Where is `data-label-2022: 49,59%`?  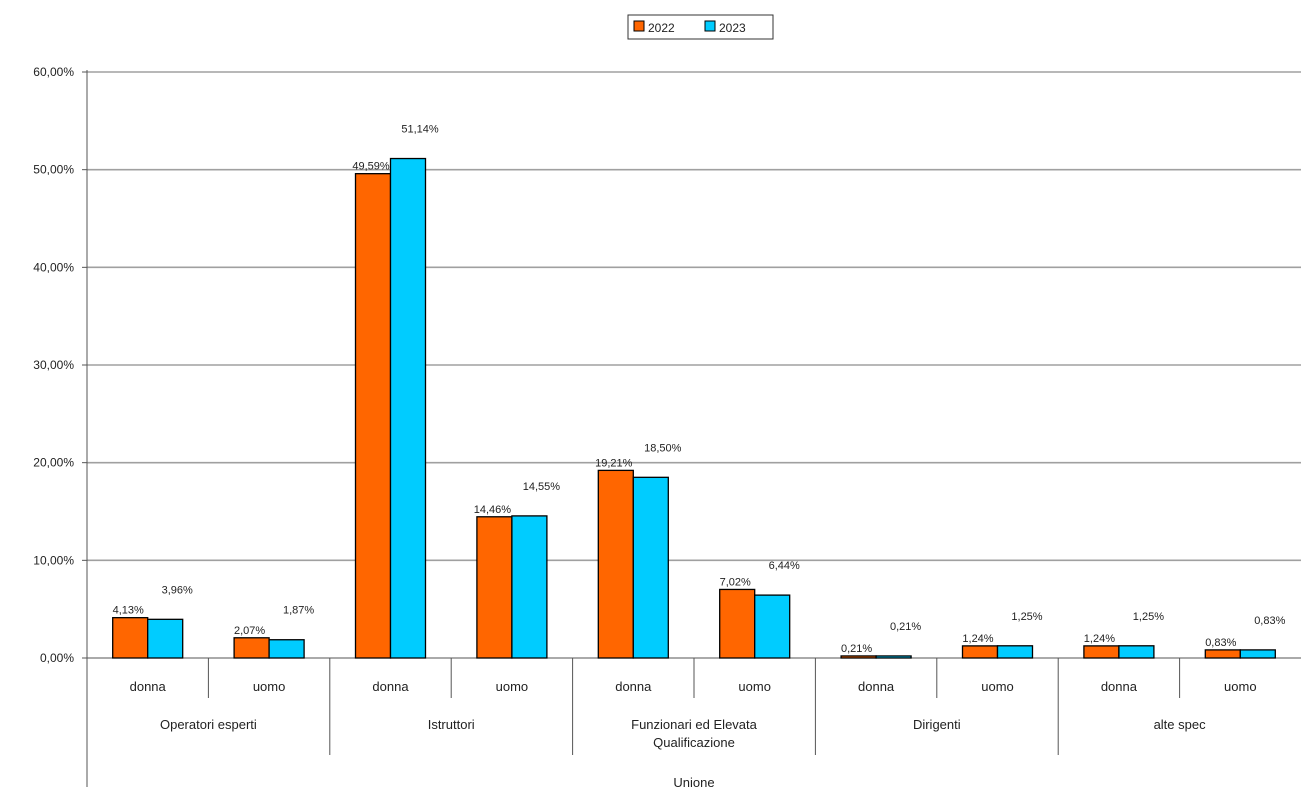 data-label-2022: 49,59% is located at coordinates (371, 167).